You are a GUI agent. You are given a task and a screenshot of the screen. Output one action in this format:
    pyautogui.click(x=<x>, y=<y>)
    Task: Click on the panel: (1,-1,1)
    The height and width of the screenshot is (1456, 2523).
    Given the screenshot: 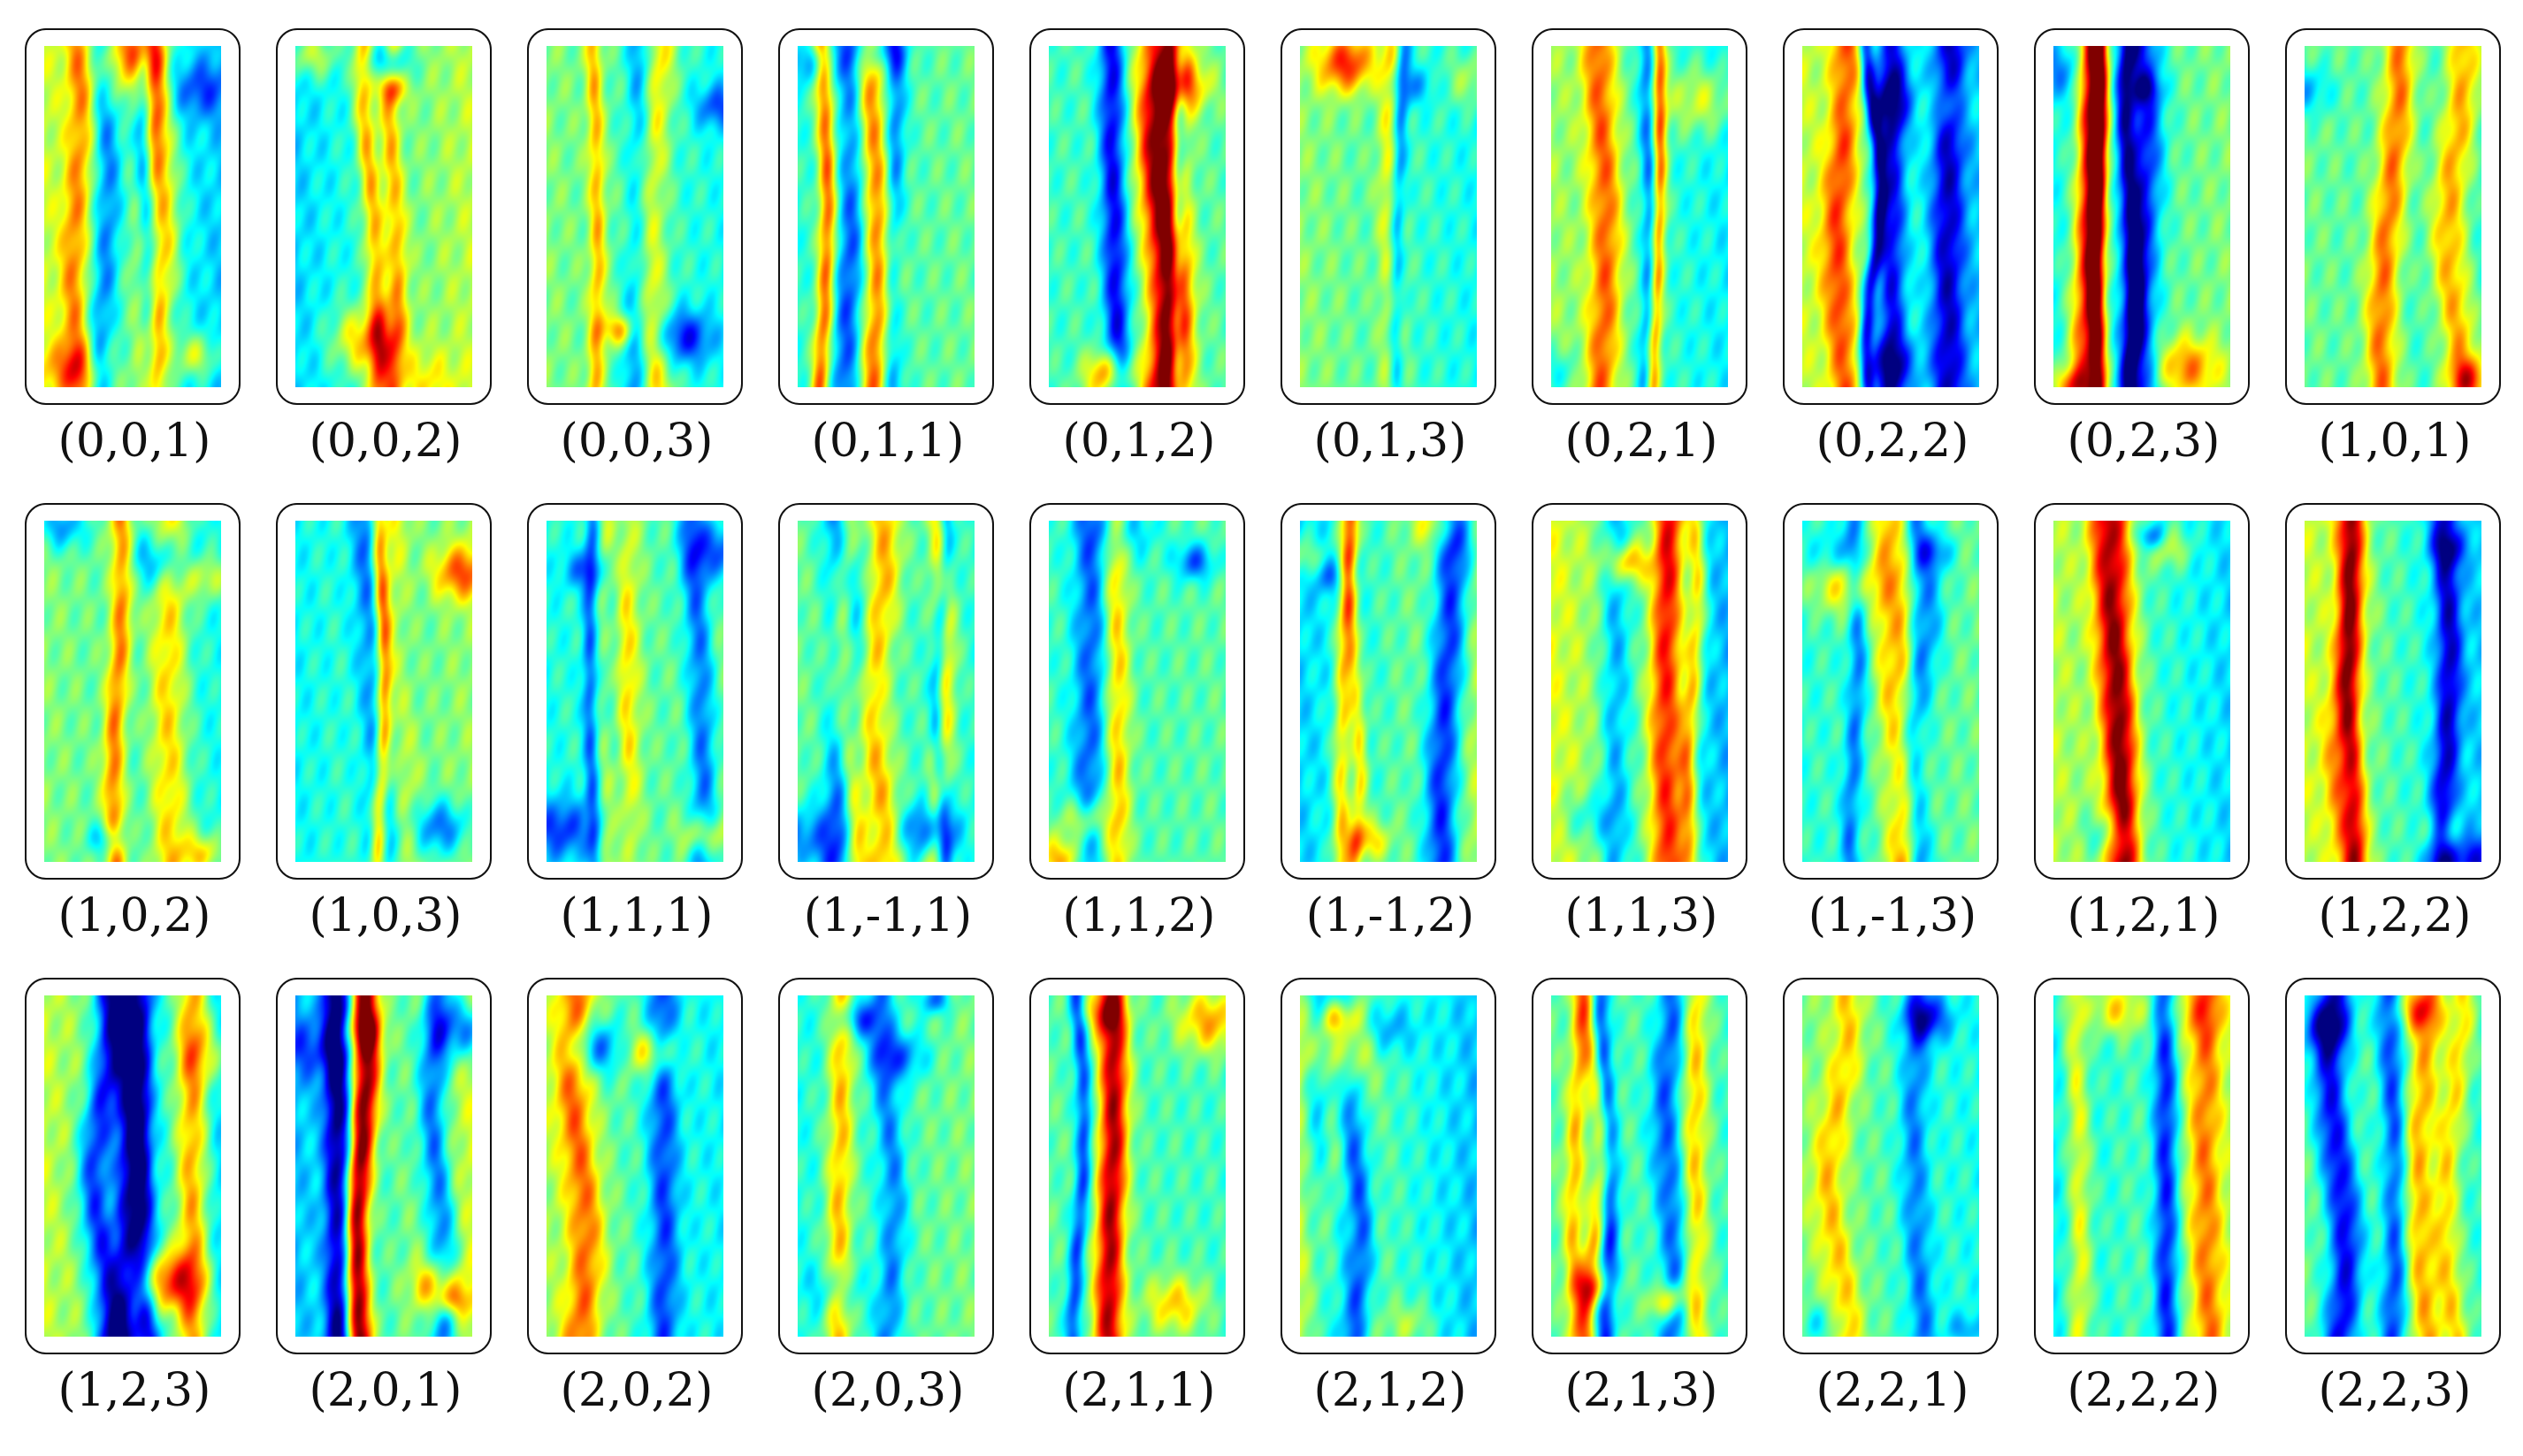 What is the action you would take?
    pyautogui.click(x=888, y=736)
    